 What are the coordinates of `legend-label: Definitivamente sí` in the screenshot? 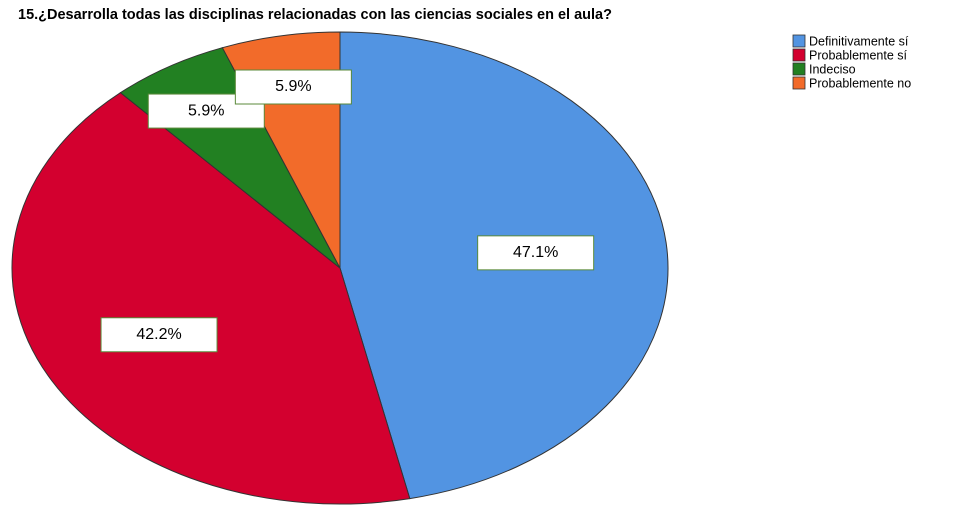 It's located at (859, 41).